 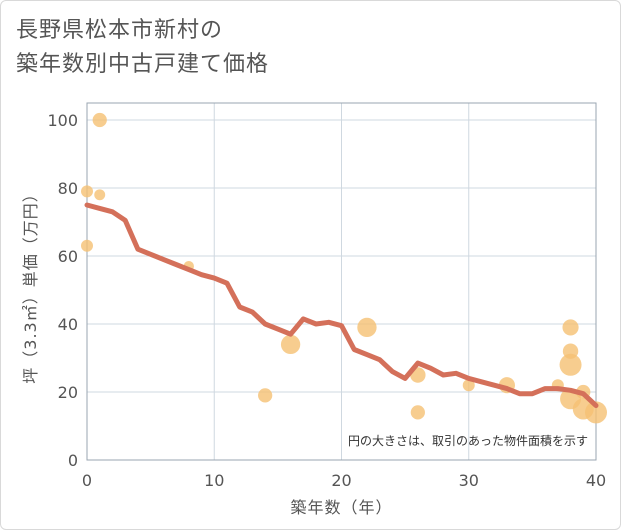 What do you see at coordinates (143, 64) in the screenshot?
I see `chart-title-line-2: 築年数別中古戸建て価格` at bounding box center [143, 64].